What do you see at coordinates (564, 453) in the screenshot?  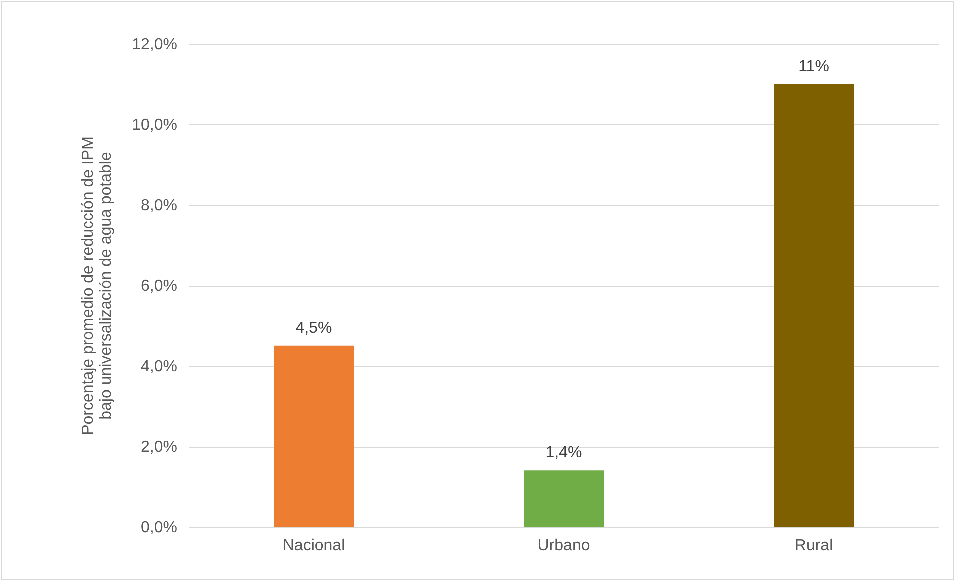 I see `data-label: 1,4%` at bounding box center [564, 453].